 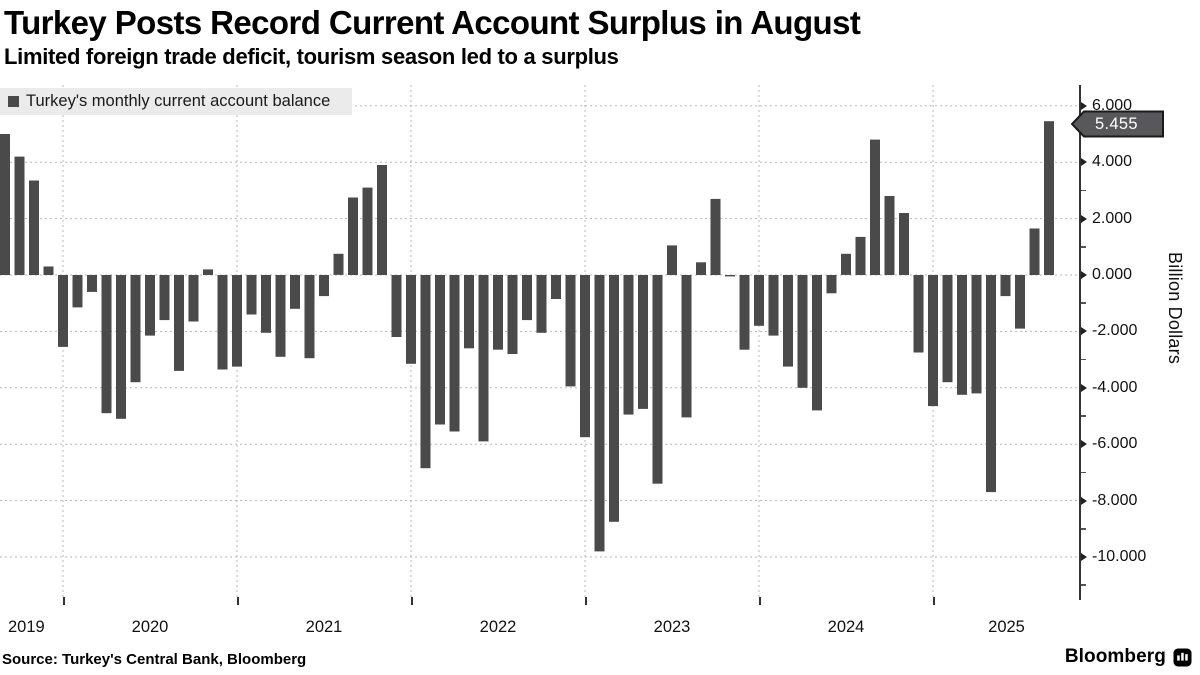 What do you see at coordinates (1112, 105) in the screenshot?
I see `y-tick-label: 6.000` at bounding box center [1112, 105].